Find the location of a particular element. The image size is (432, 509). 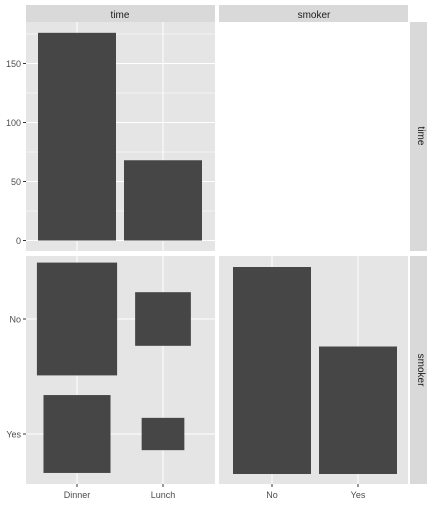

row-strip-smoker-bg is located at coordinates (418, 370).